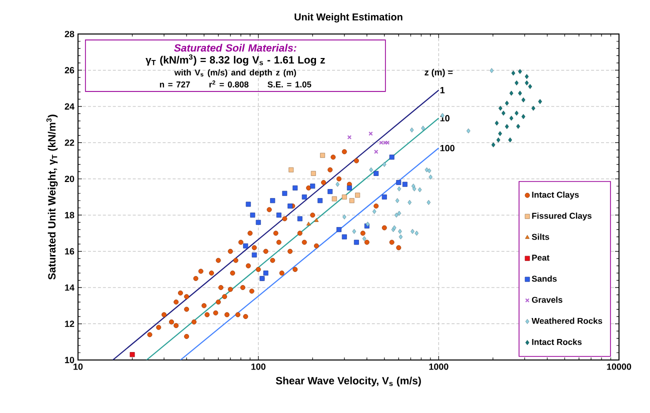 This screenshot has height=413, width=650. Describe the element at coordinates (69, 360) in the screenshot. I see `y-tick-label: 10` at that location.